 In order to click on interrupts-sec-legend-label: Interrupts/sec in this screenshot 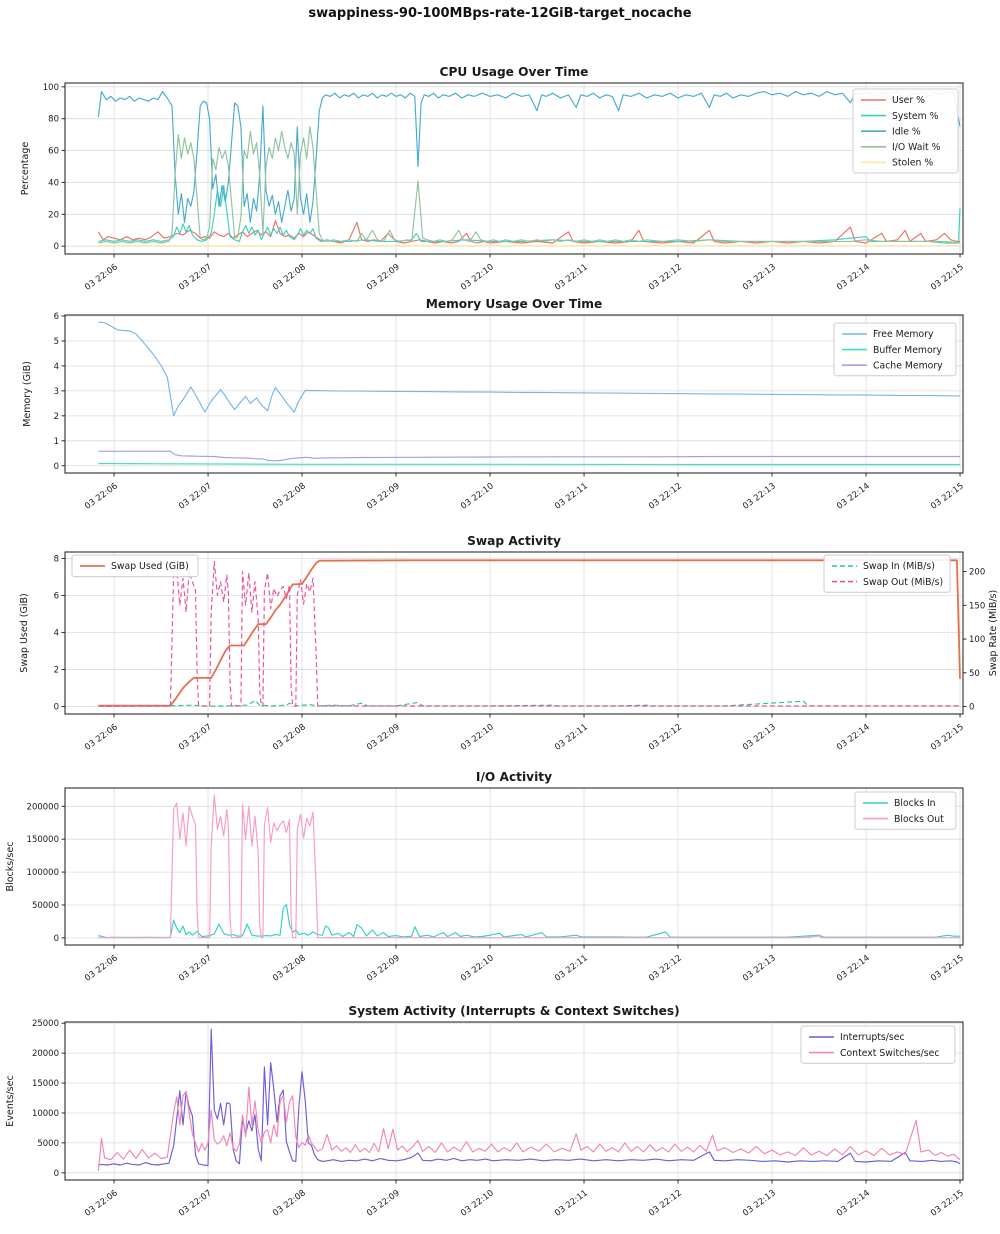, I will do `click(872, 1037)`.